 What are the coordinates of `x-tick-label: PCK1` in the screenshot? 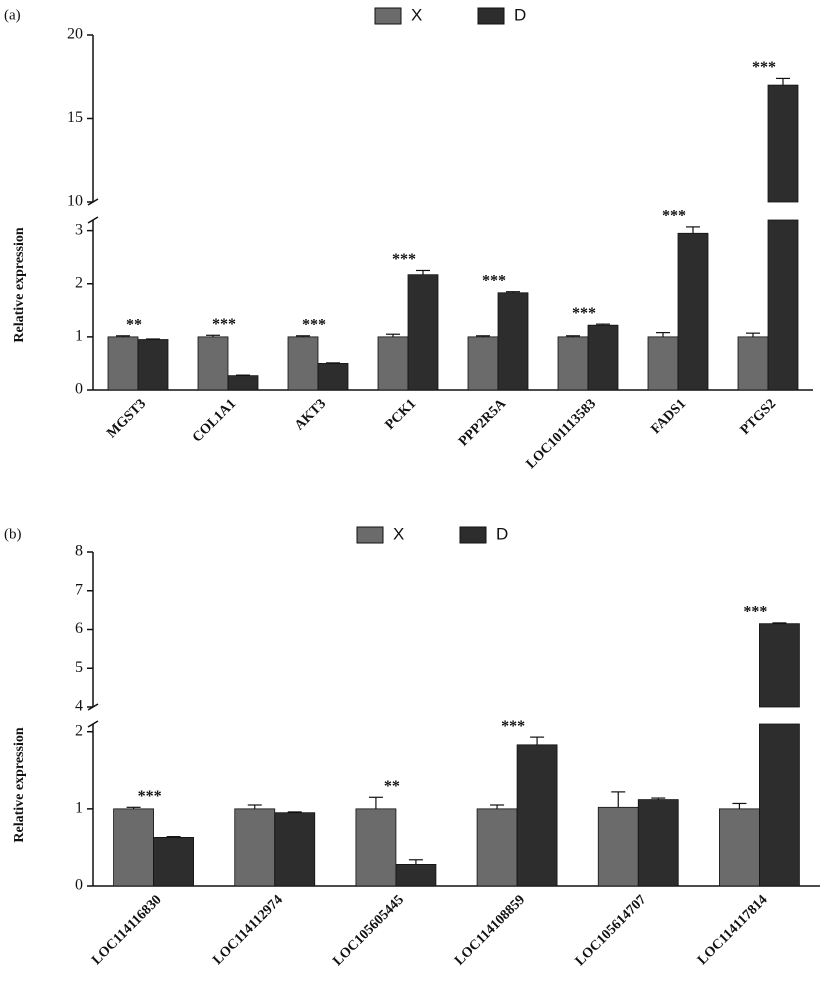 It's located at (401, 414).